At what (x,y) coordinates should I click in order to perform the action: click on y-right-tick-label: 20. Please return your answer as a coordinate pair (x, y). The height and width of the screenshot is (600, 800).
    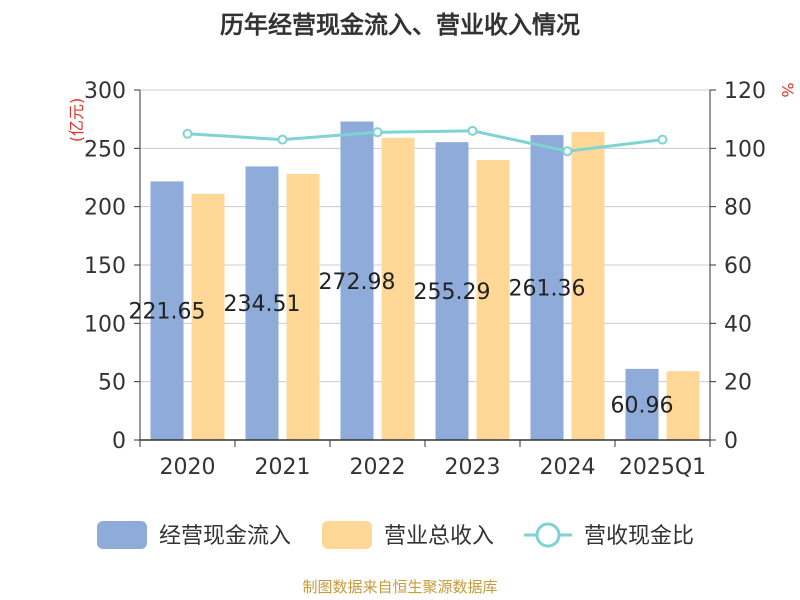
    Looking at the image, I should click on (738, 383).